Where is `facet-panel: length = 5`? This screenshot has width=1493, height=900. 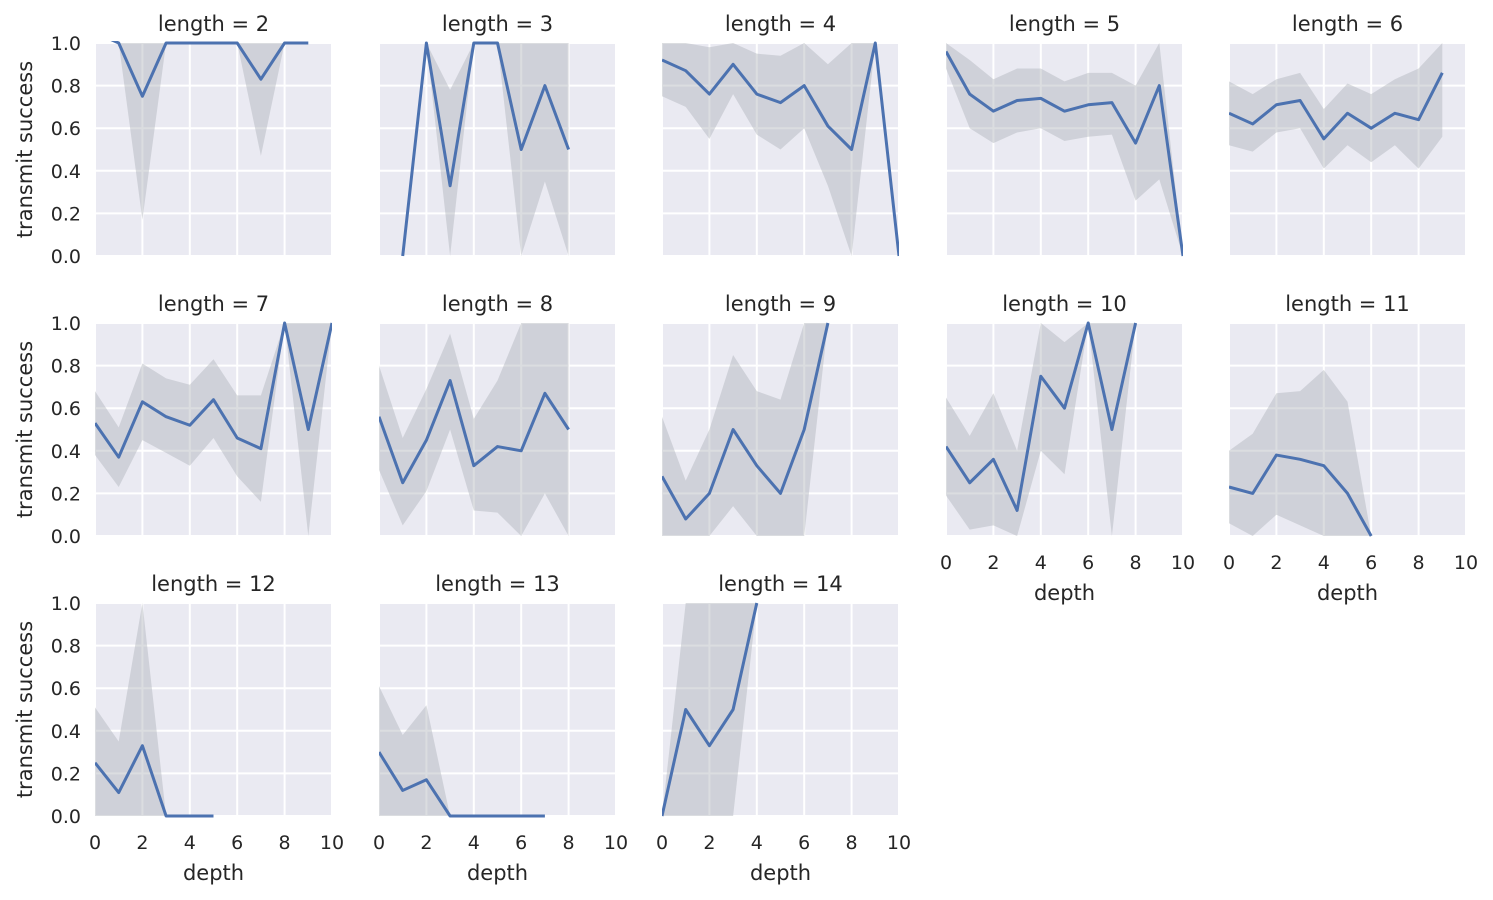
facet-panel: length = 5 is located at coordinates (1064, 134).